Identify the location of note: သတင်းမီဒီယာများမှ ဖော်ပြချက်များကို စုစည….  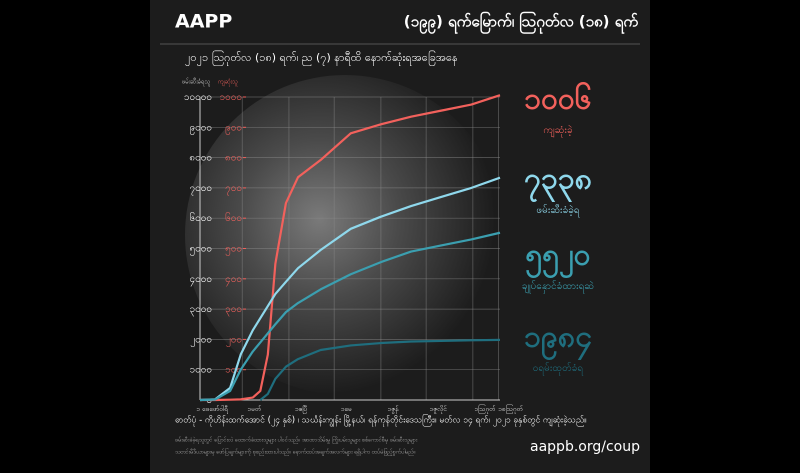
(295, 452).